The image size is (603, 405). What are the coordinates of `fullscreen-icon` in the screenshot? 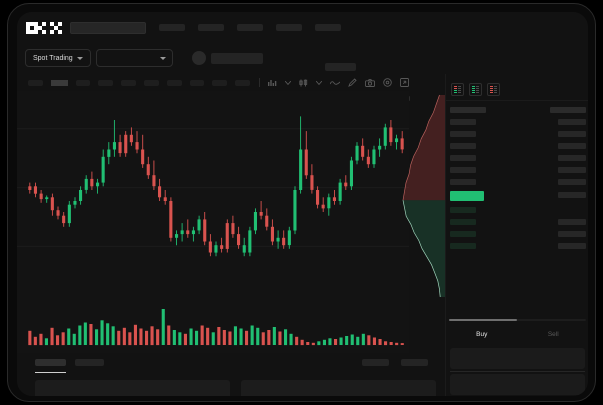 It's located at (404, 82).